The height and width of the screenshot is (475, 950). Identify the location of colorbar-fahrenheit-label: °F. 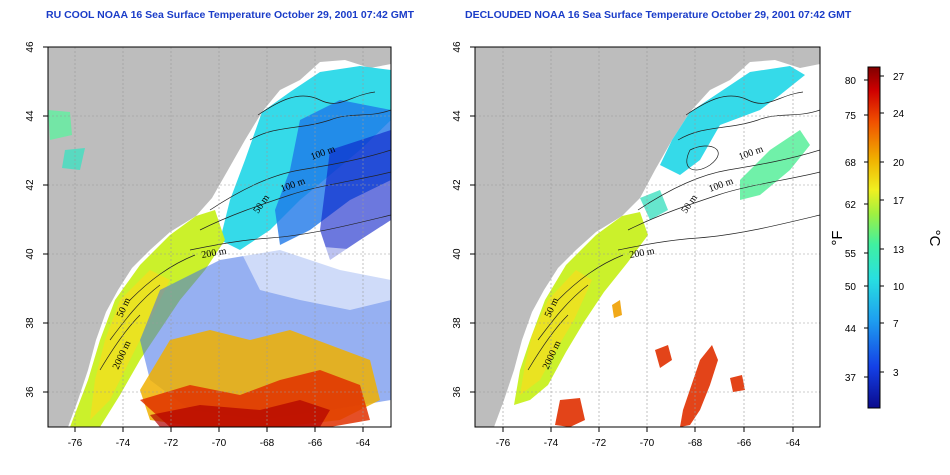
(837, 237).